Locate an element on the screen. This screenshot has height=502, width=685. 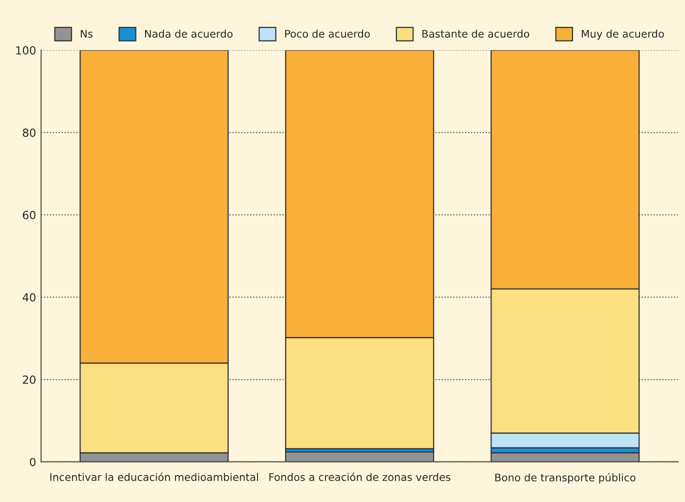
y-tick-label: 20 is located at coordinates (29, 379).